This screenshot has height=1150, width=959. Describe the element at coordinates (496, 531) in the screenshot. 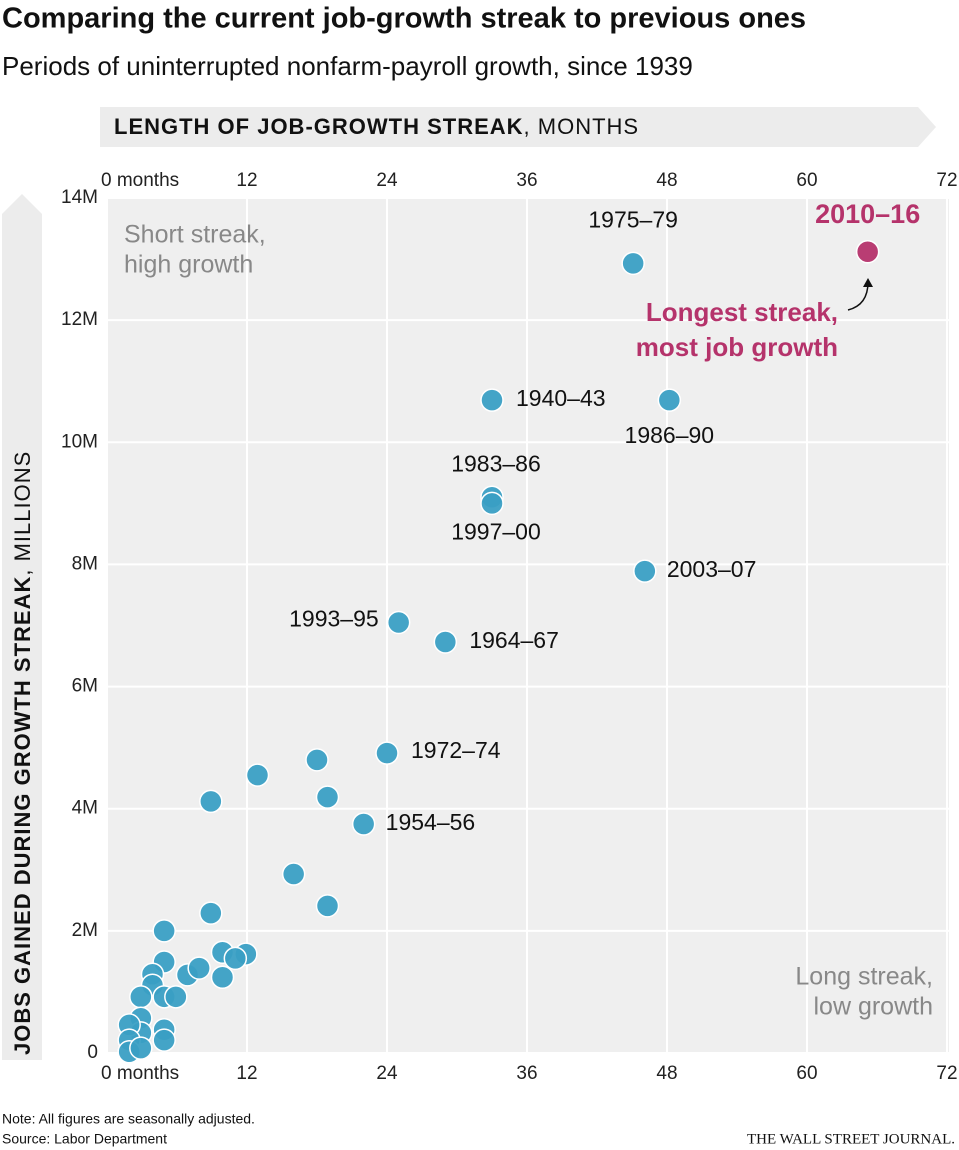

I see `point-label: 1997–00` at that location.